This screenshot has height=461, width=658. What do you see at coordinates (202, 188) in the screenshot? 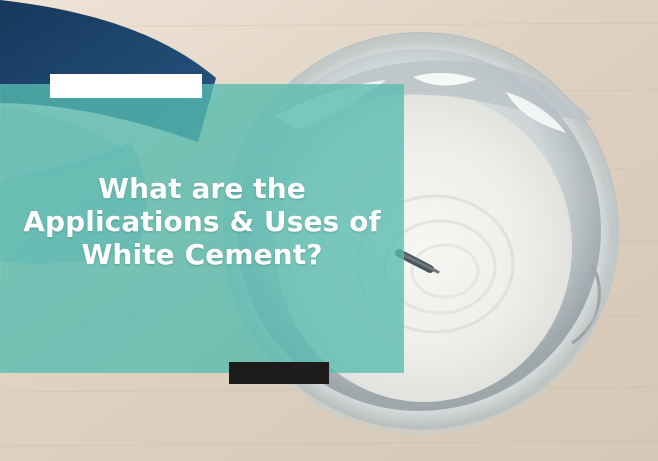
I see `headline-line-1: What are the` at bounding box center [202, 188].